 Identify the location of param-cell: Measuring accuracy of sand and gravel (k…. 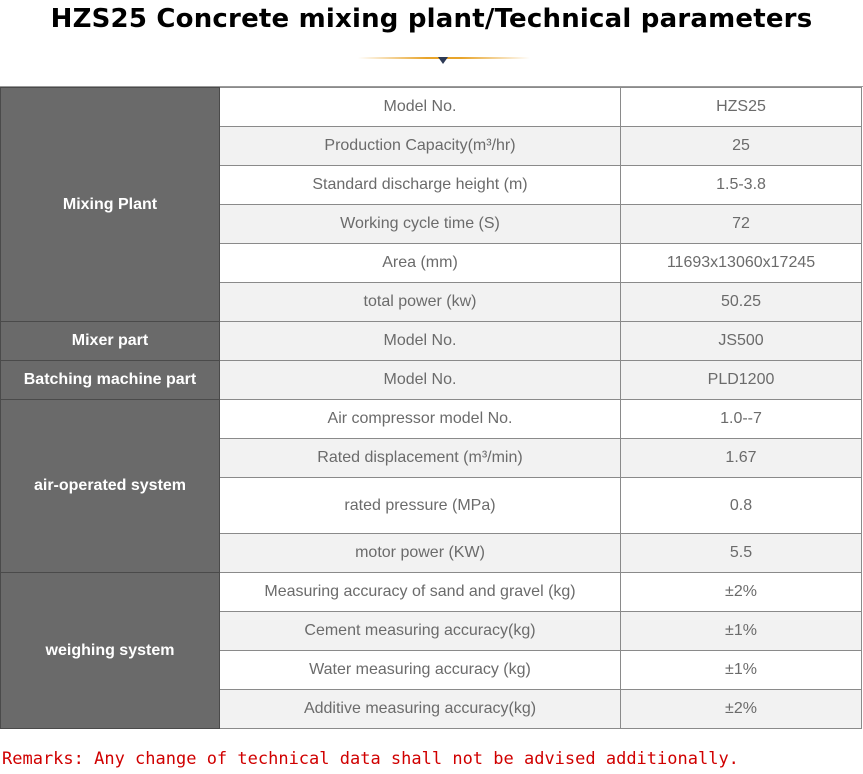
(420, 592).